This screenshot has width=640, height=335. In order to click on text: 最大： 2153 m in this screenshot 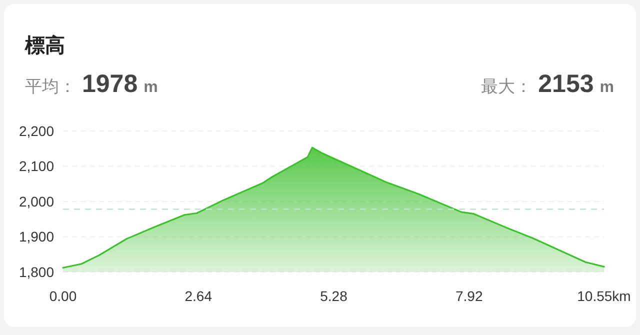, I will do `click(547, 84)`.